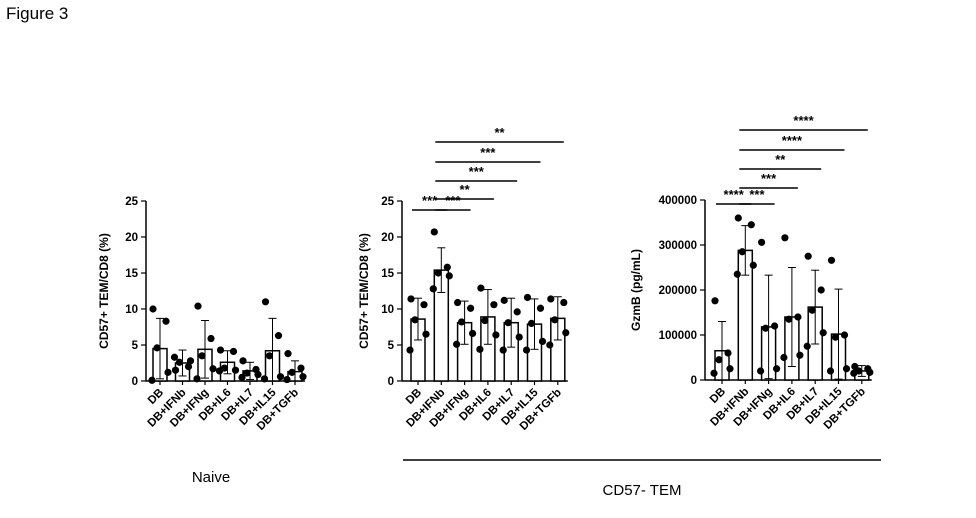 This screenshot has width=976, height=518. I want to click on y-tick-label: 0, so click(391, 382).